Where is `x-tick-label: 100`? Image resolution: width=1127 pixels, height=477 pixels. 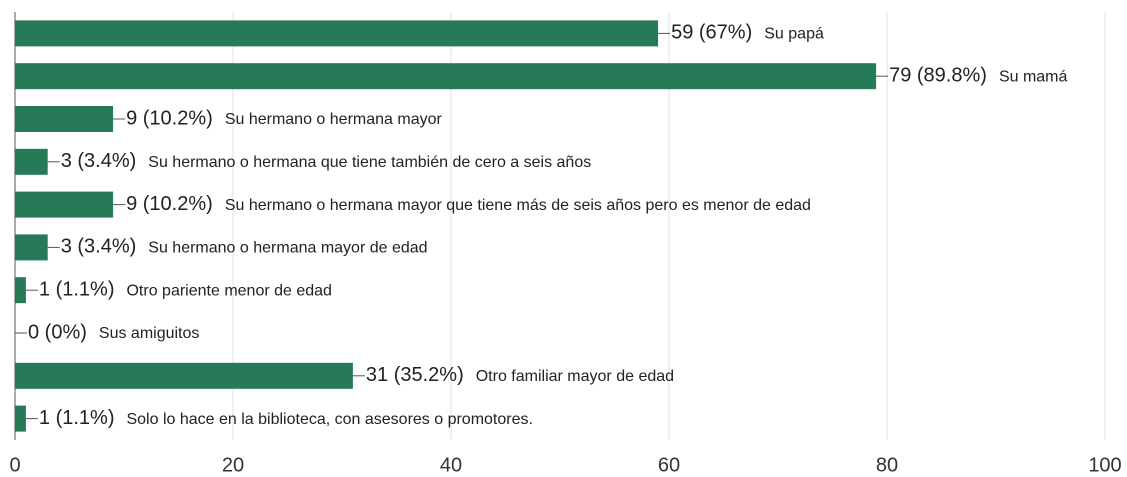
x-tick-label: 100 is located at coordinates (1104, 465).